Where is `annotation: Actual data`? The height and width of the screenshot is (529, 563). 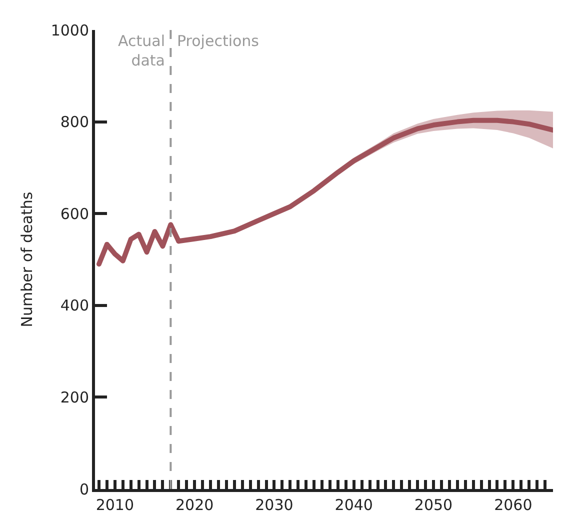
annotation: Actual data is located at coordinates (141, 51).